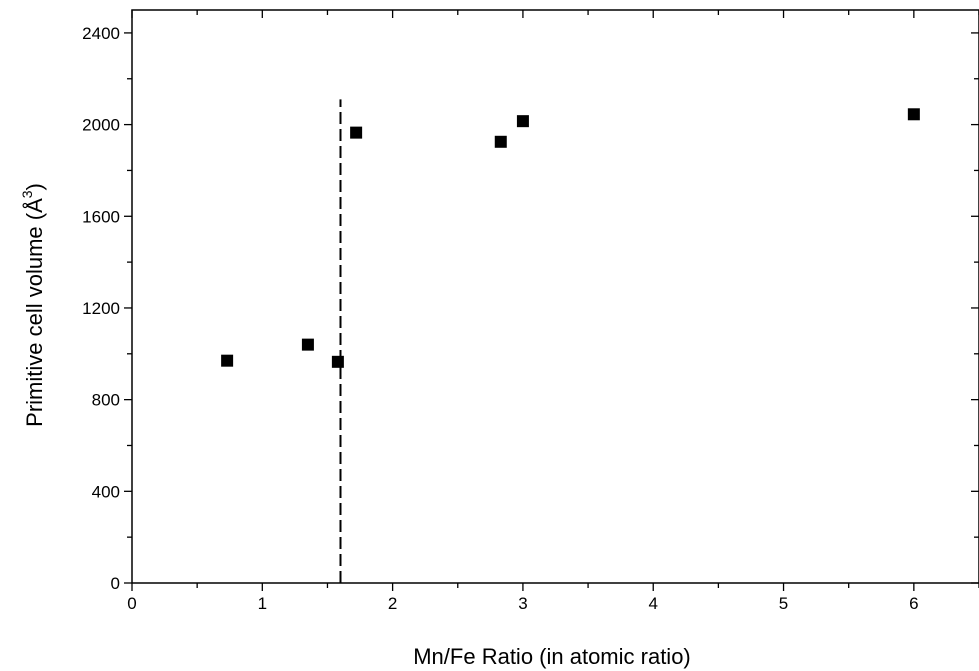 The height and width of the screenshot is (671, 979). Describe the element at coordinates (652, 603) in the screenshot. I see `x-tick-label: 4` at that location.